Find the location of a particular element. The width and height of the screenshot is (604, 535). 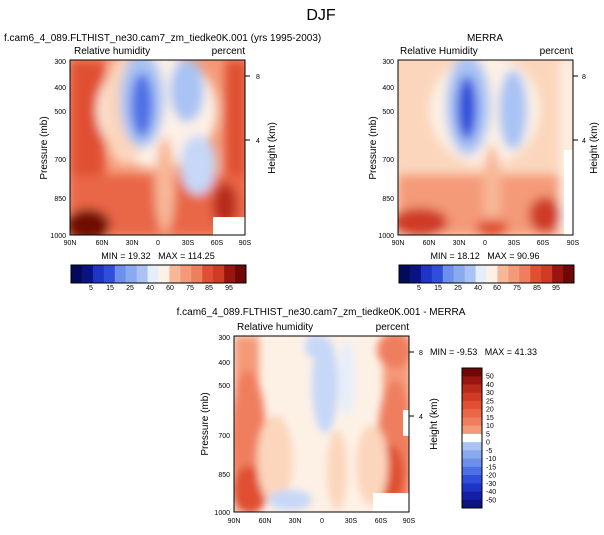

panel-diff-right-axis: 8 4 Height (km) is located at coordinates (424, 400).